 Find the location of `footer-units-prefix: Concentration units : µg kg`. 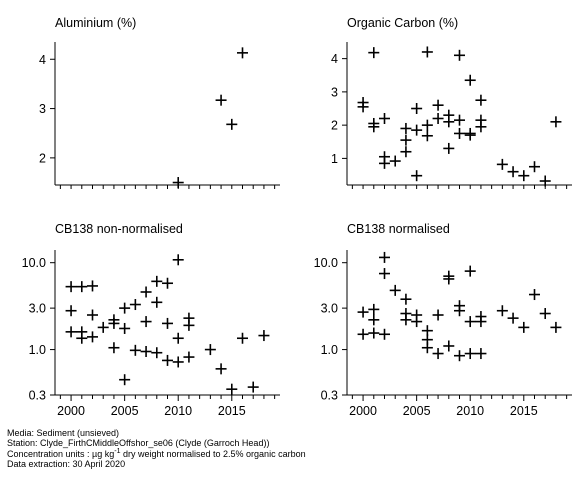

footer-units-prefix: Concentration units : µg kg is located at coordinates (61, 453).